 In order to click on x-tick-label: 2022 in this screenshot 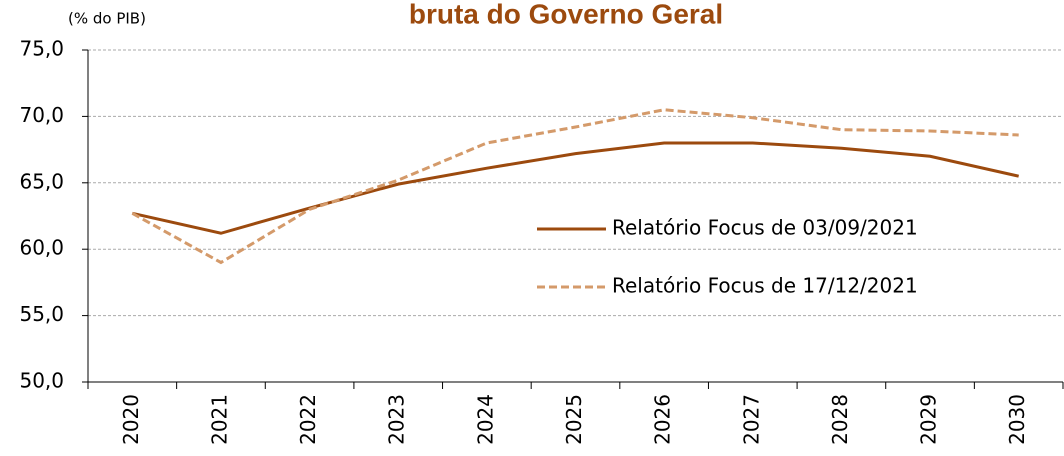, I will do `click(308, 419)`.